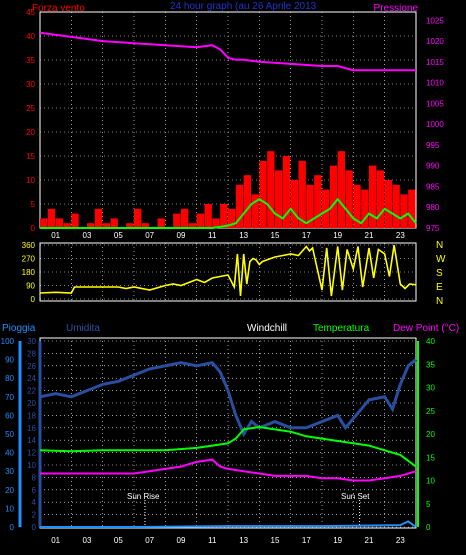  Describe the element at coordinates (83, 328) in the screenshot. I see `humidity-axis-label: Umidita` at that location.